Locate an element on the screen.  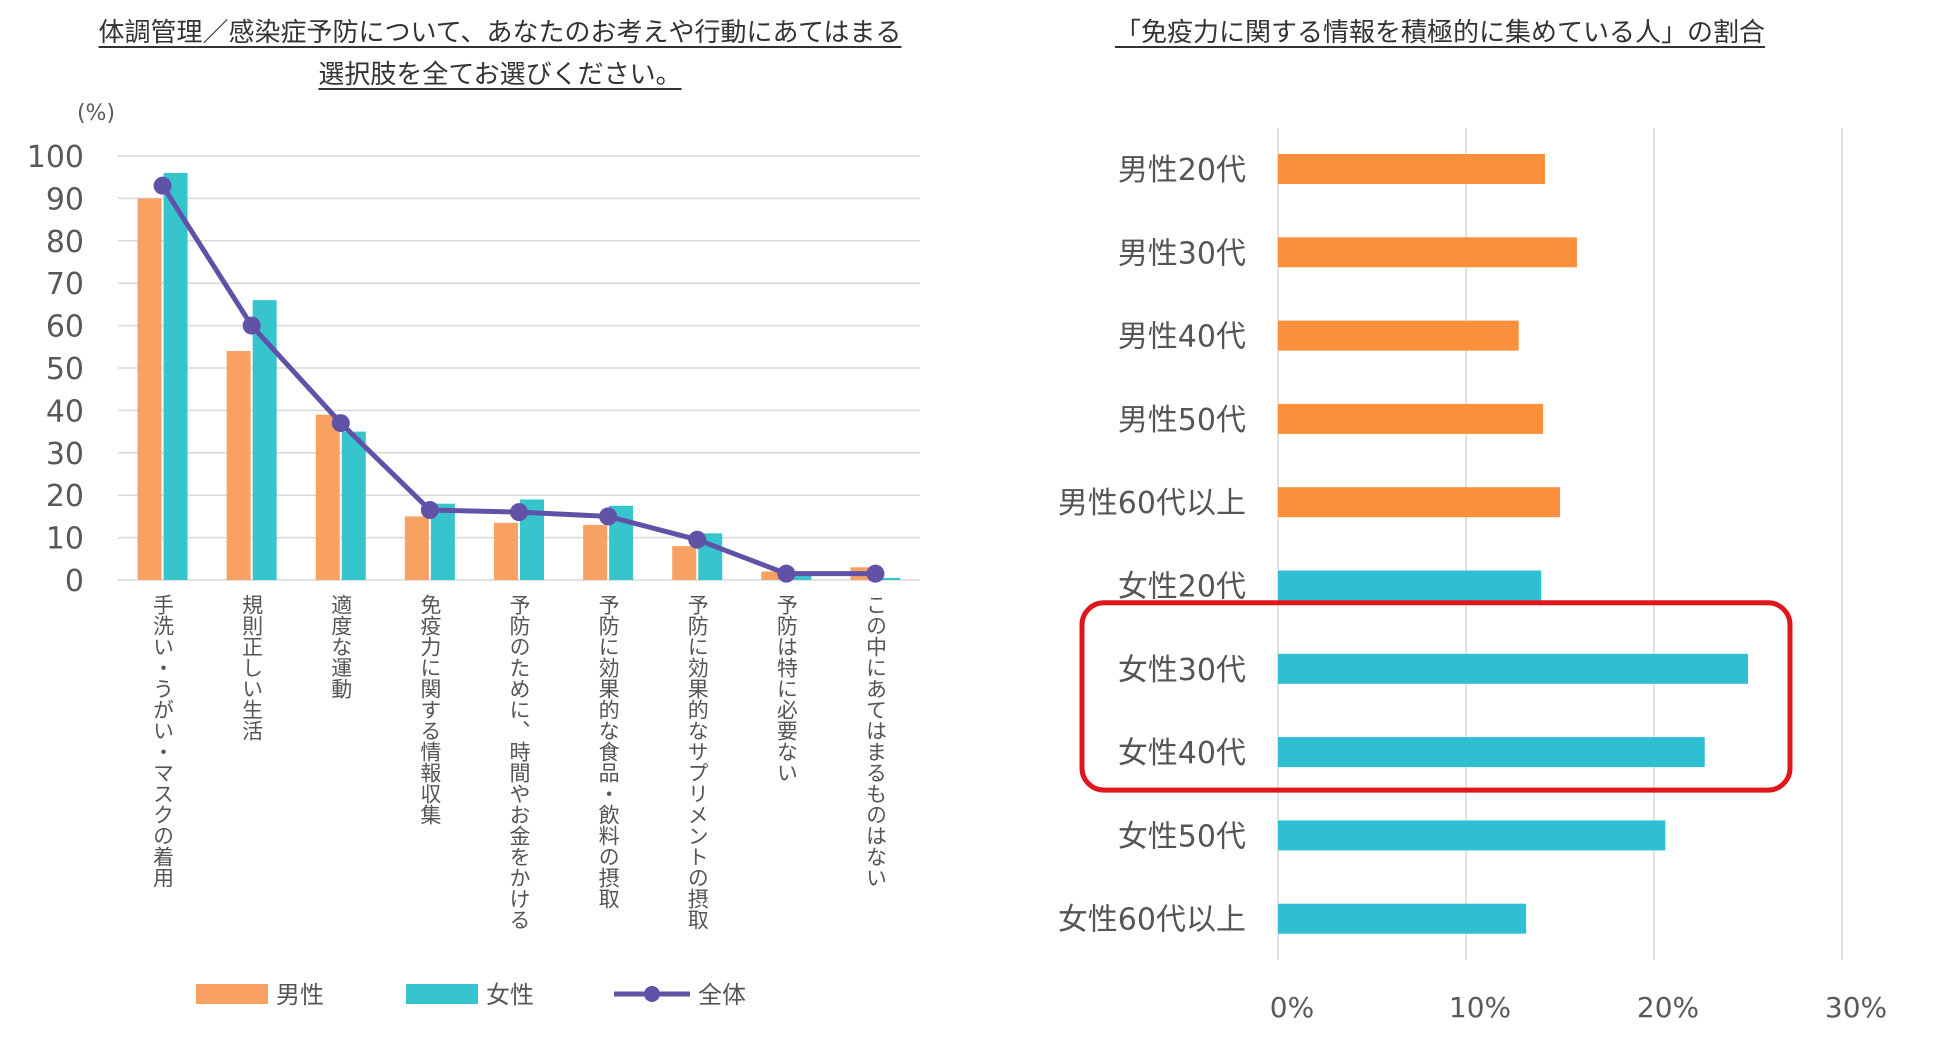
category-label: 女性30代 is located at coordinates (1182, 670).